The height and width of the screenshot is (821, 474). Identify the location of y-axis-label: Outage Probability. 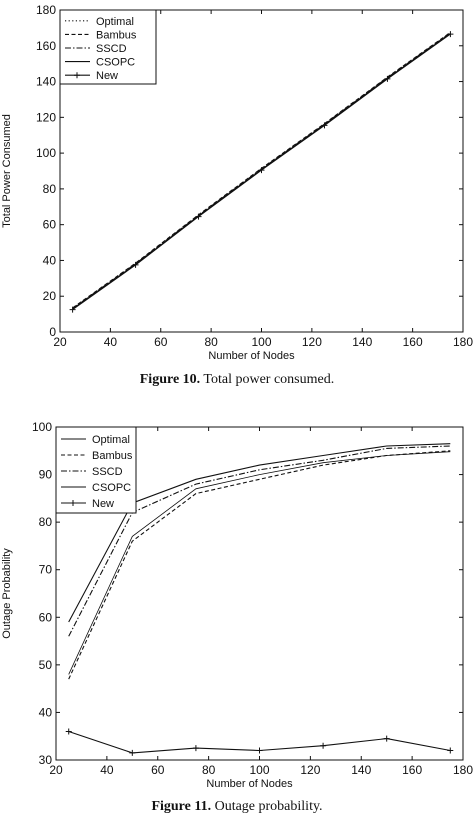
(7, 593).